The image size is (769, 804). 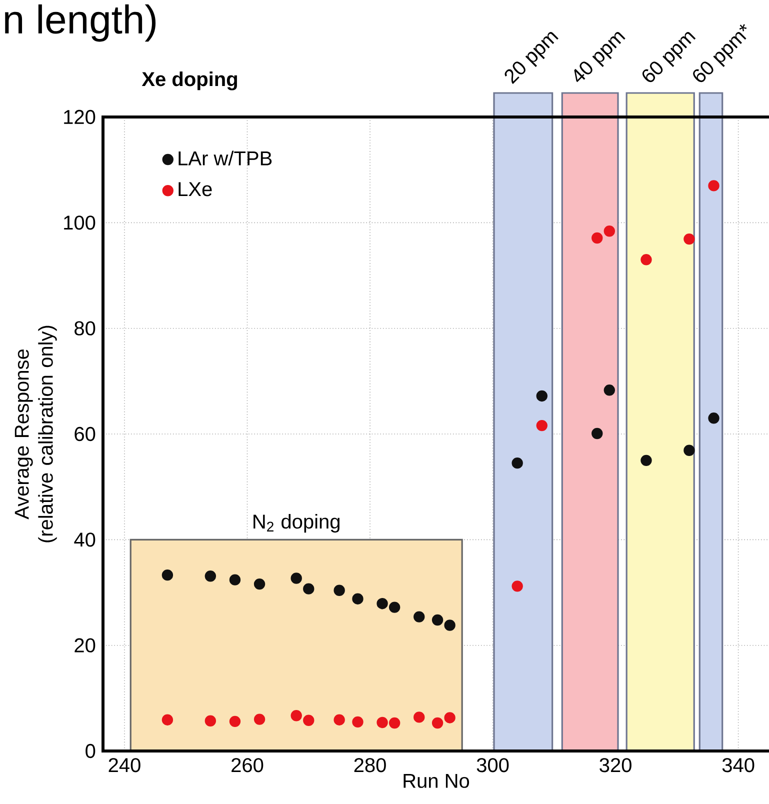 I want to click on y-axis-title: Average Response (relative calibration only), so click(x=35, y=434).